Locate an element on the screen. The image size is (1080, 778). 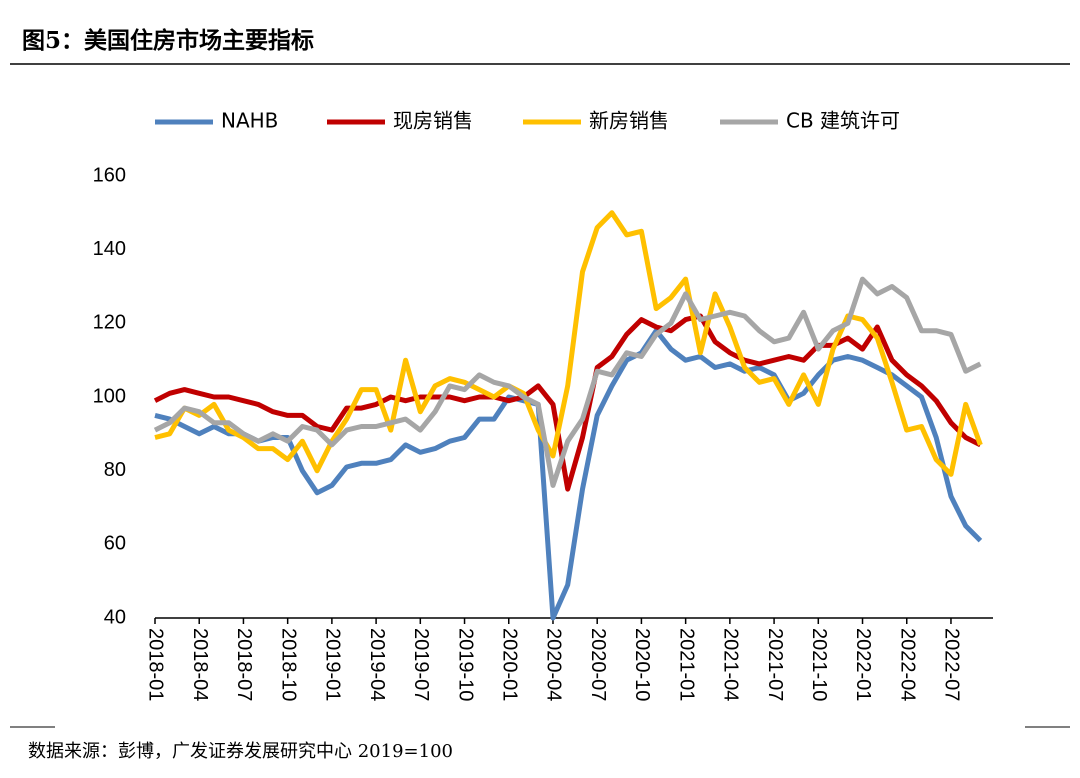
x-tick-label: 2018-07 is located at coordinates (244, 664).